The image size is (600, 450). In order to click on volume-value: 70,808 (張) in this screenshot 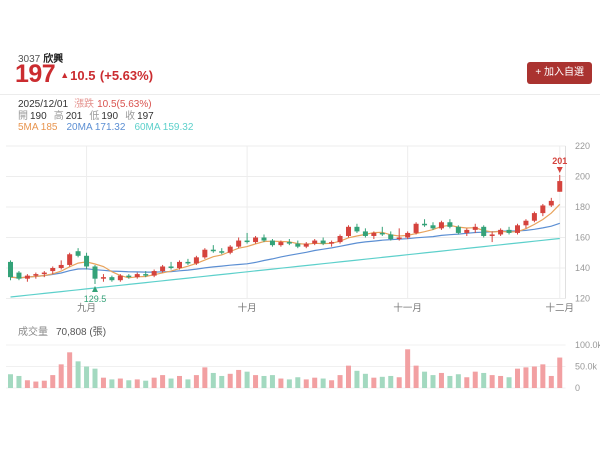, I will do `click(81, 332)`.